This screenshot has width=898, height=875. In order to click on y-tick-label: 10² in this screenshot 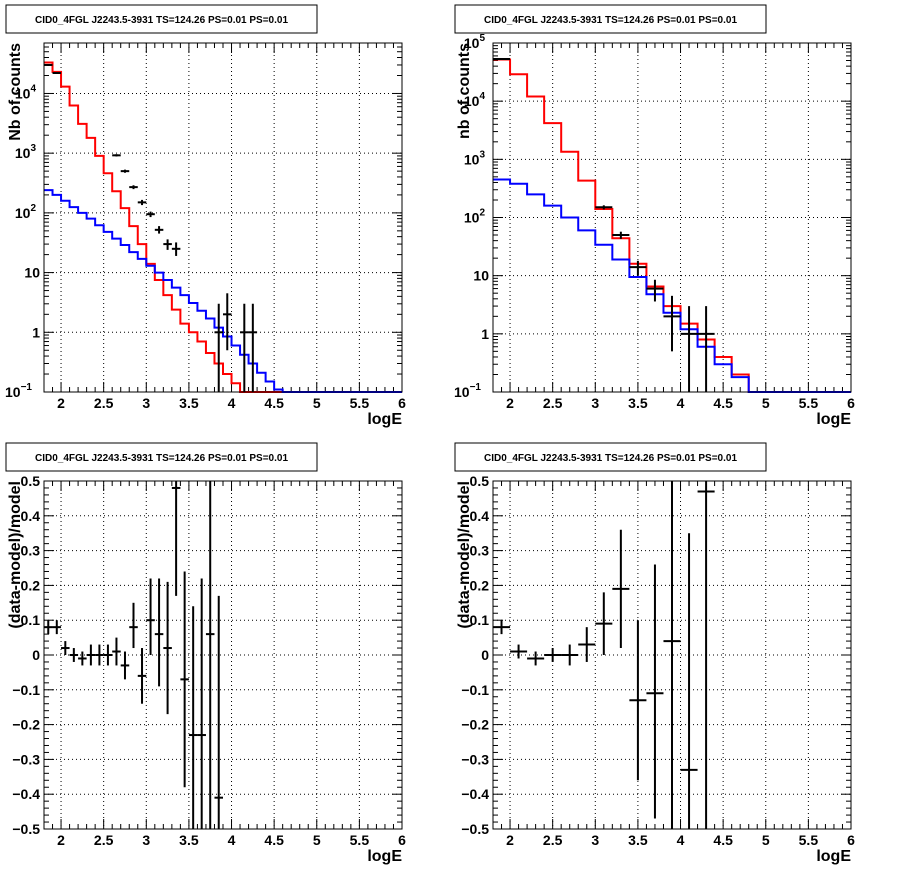, I will do `click(475, 217)`.